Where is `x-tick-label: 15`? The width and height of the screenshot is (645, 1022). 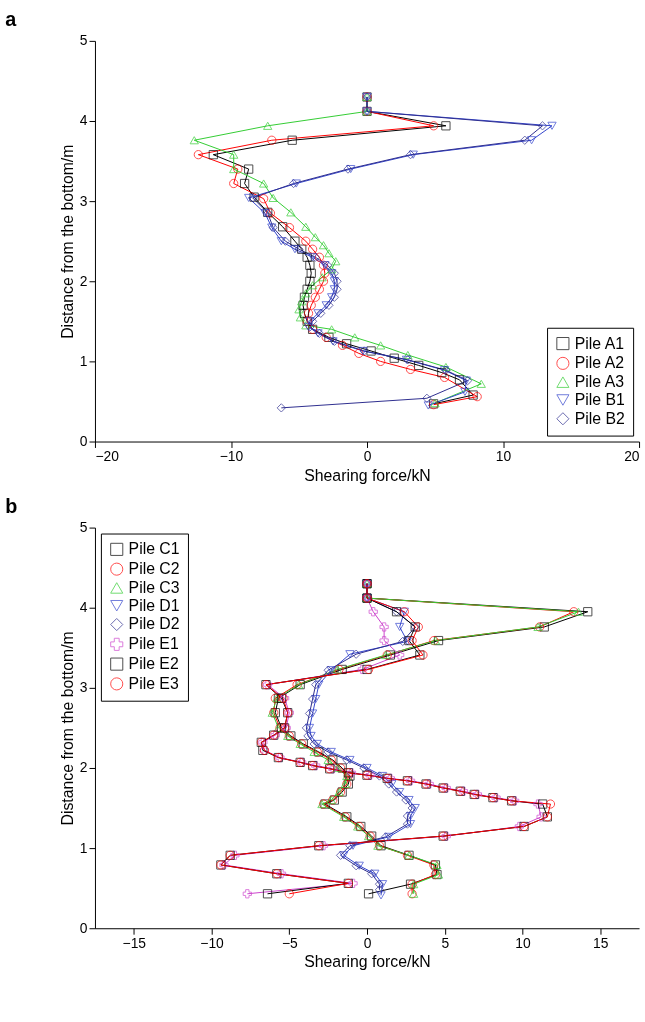 x-tick-label: 15 is located at coordinates (601, 942).